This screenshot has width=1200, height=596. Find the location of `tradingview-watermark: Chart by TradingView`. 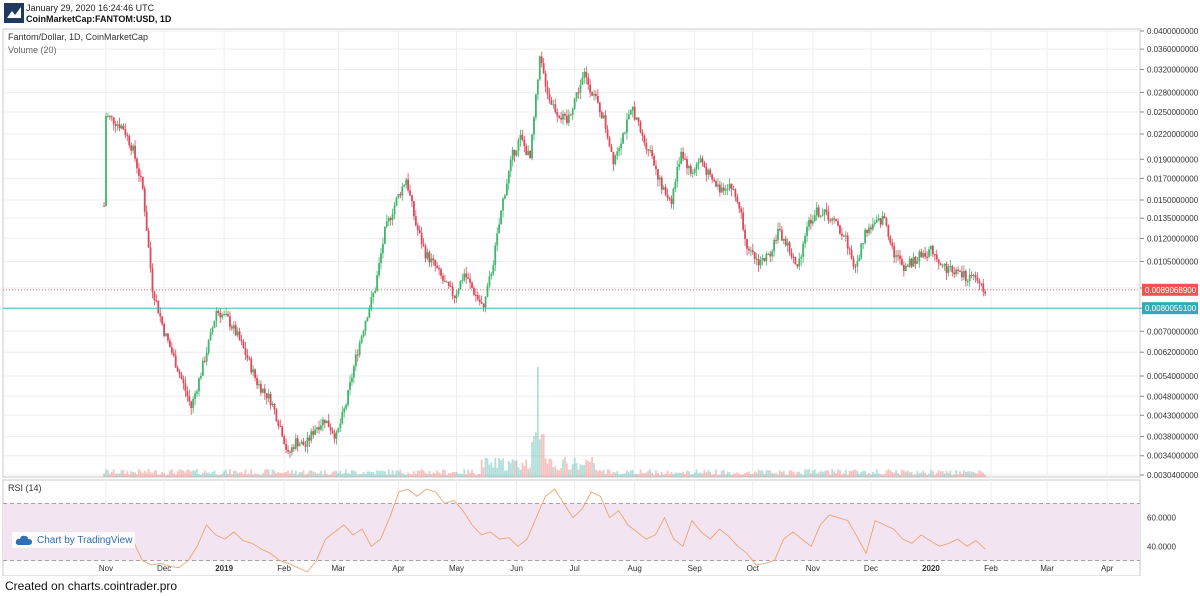

tradingview-watermark: Chart by TradingView is located at coordinates (74, 540).